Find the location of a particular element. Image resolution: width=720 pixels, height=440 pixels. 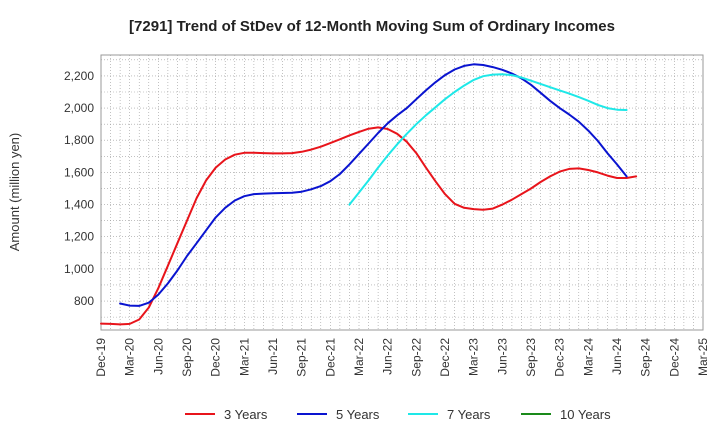

x-tick-label: Jun-21 is located at coordinates (273, 356).